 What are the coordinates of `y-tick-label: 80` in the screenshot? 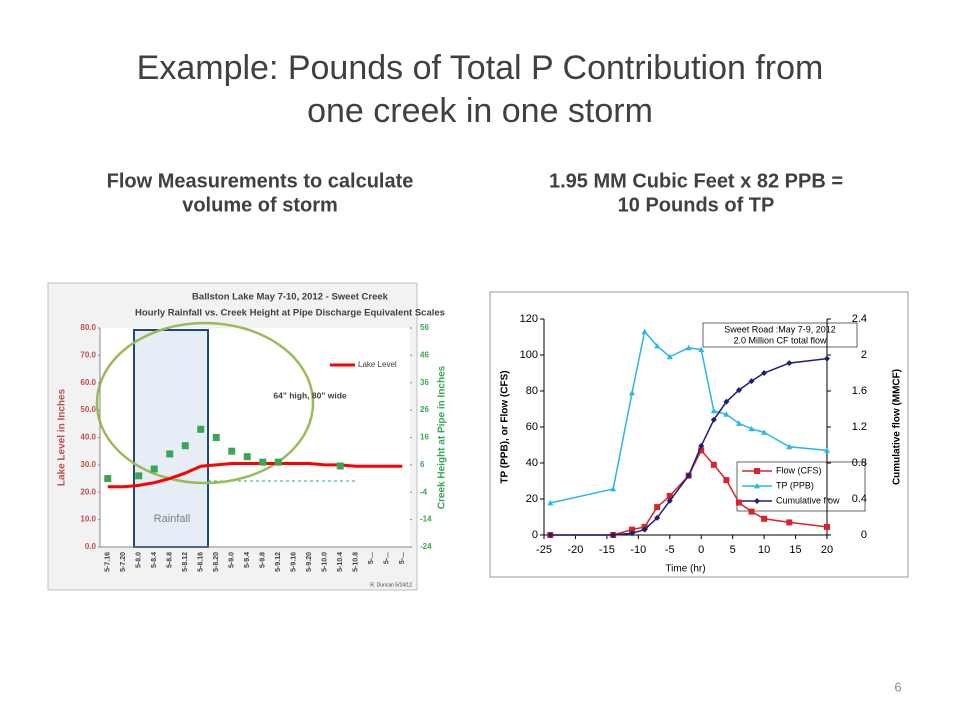 It's located at (532, 391).